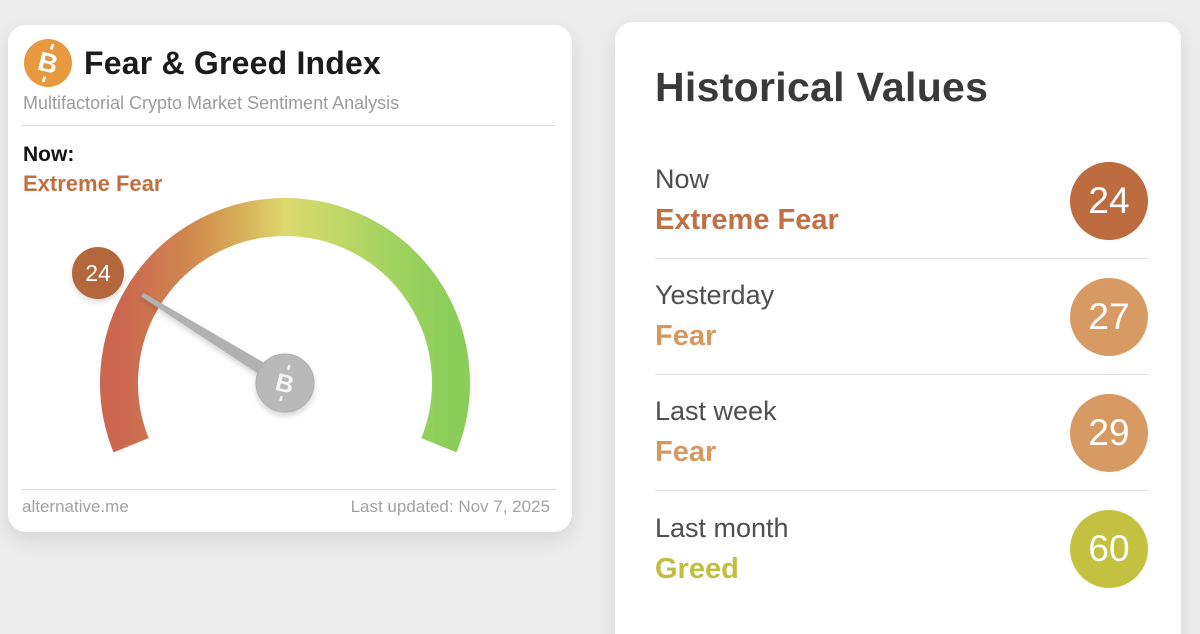 The width and height of the screenshot is (1200, 634). What do you see at coordinates (93, 183) in the screenshot?
I see `now-sentiment: Extreme Fear` at bounding box center [93, 183].